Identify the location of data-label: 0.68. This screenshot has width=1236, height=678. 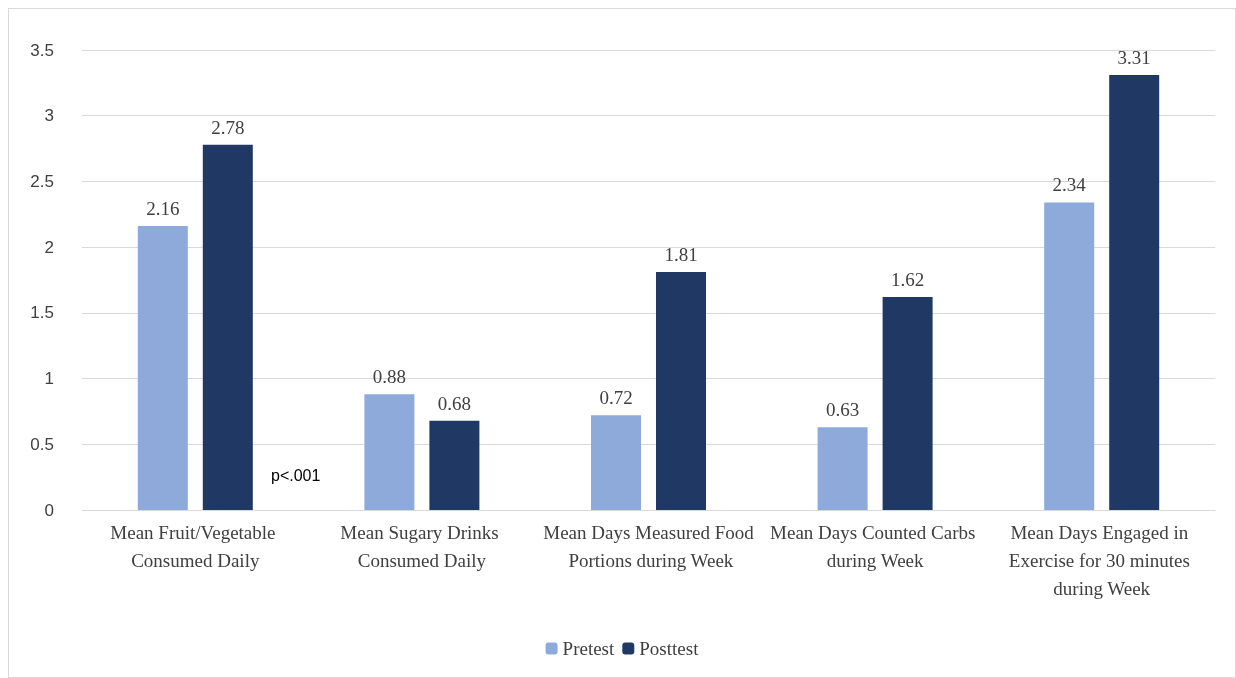
(454, 403).